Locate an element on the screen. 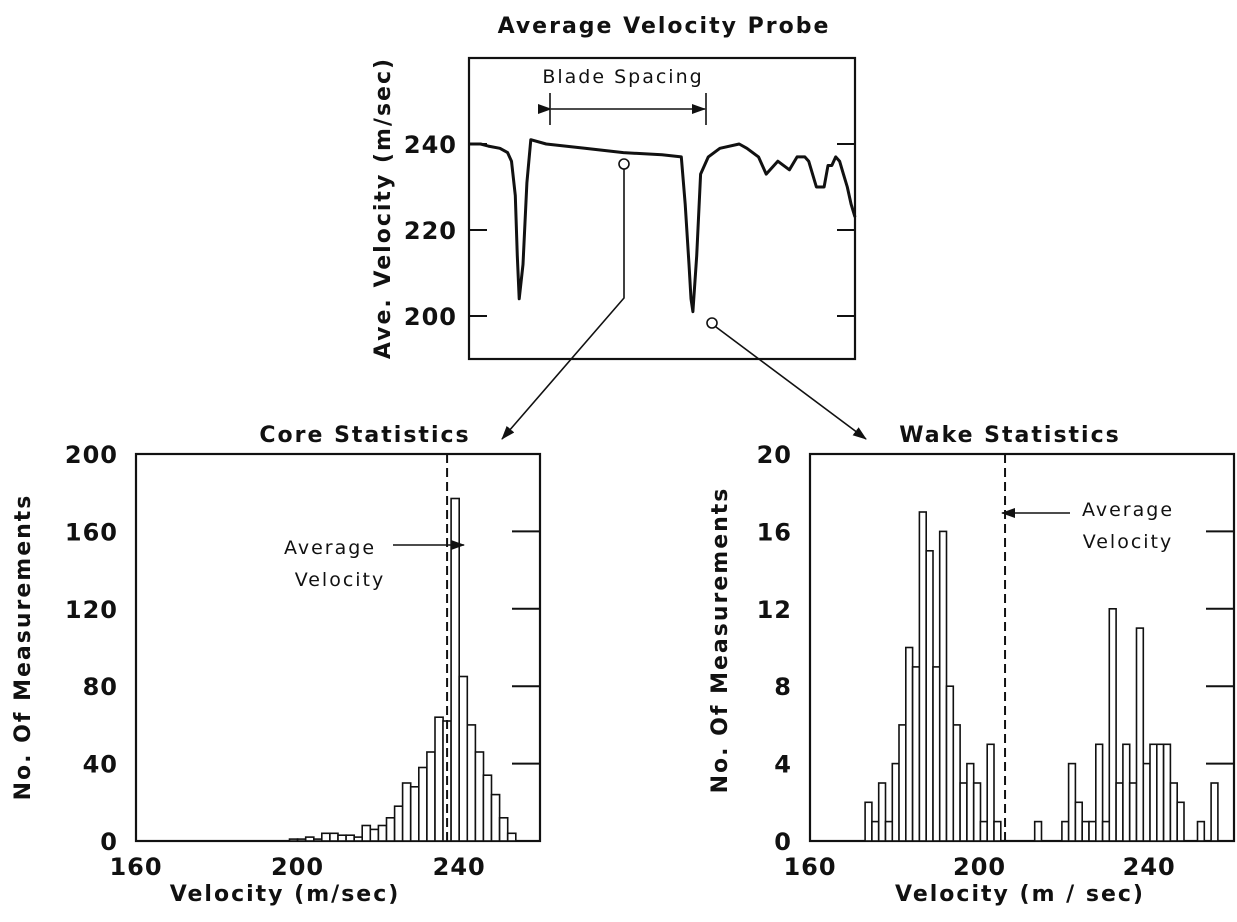  probe-y-axis-label: Ave. Velocity (m/sec) is located at coordinates (383, 208).